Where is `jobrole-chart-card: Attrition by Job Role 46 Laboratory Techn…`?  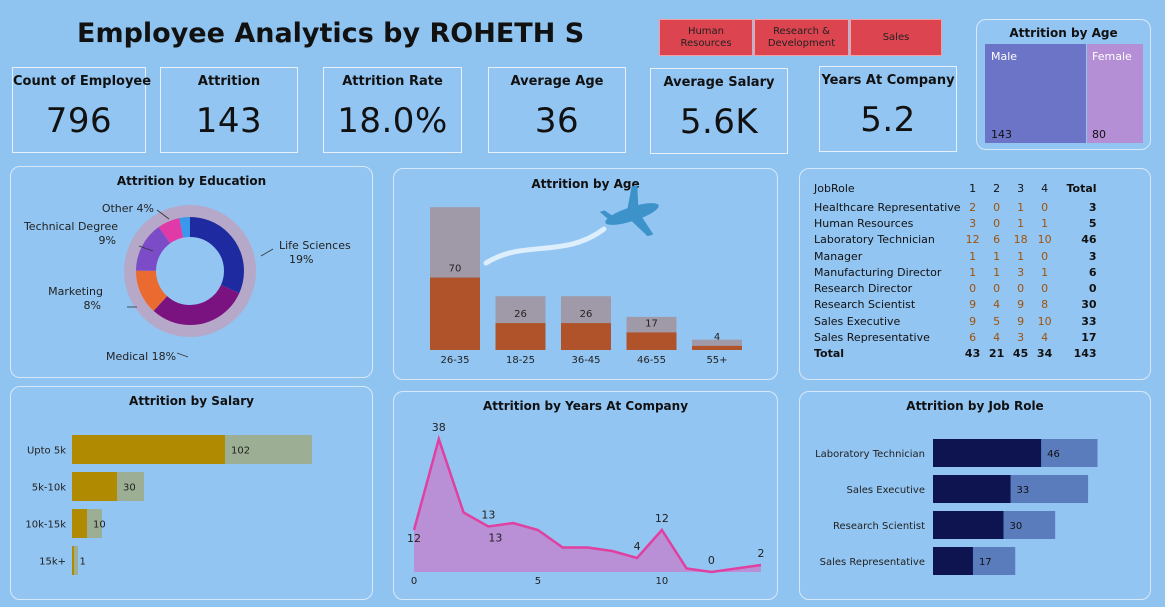
jobrole-chart-card: Attrition by Job Role 46 Laboratory Techn… is located at coordinates (975, 495).